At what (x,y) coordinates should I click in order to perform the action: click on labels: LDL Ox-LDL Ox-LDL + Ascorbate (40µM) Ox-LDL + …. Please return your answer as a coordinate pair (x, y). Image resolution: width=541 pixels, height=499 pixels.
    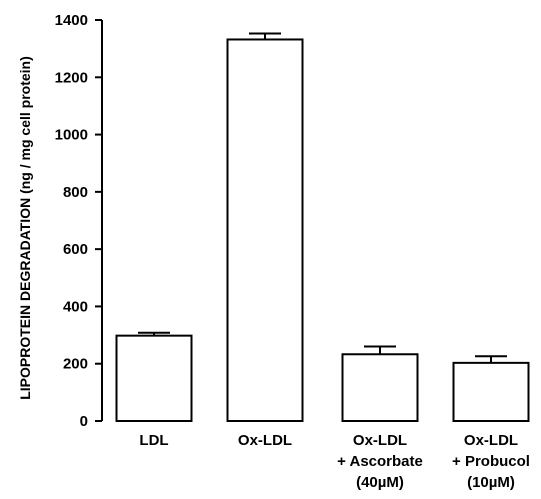
    Looking at the image, I should click on (334, 461).